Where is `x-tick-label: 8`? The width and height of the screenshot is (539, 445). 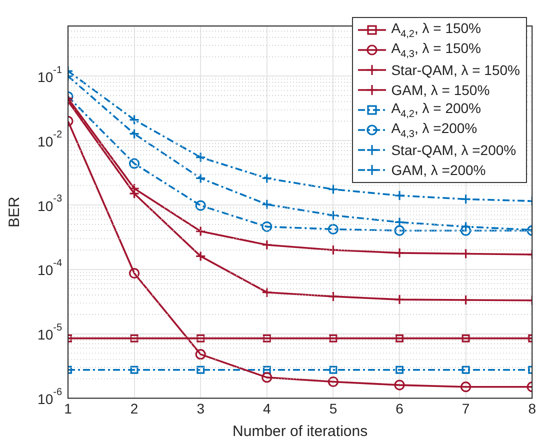 x-tick-label: 8 is located at coordinates (532, 408).